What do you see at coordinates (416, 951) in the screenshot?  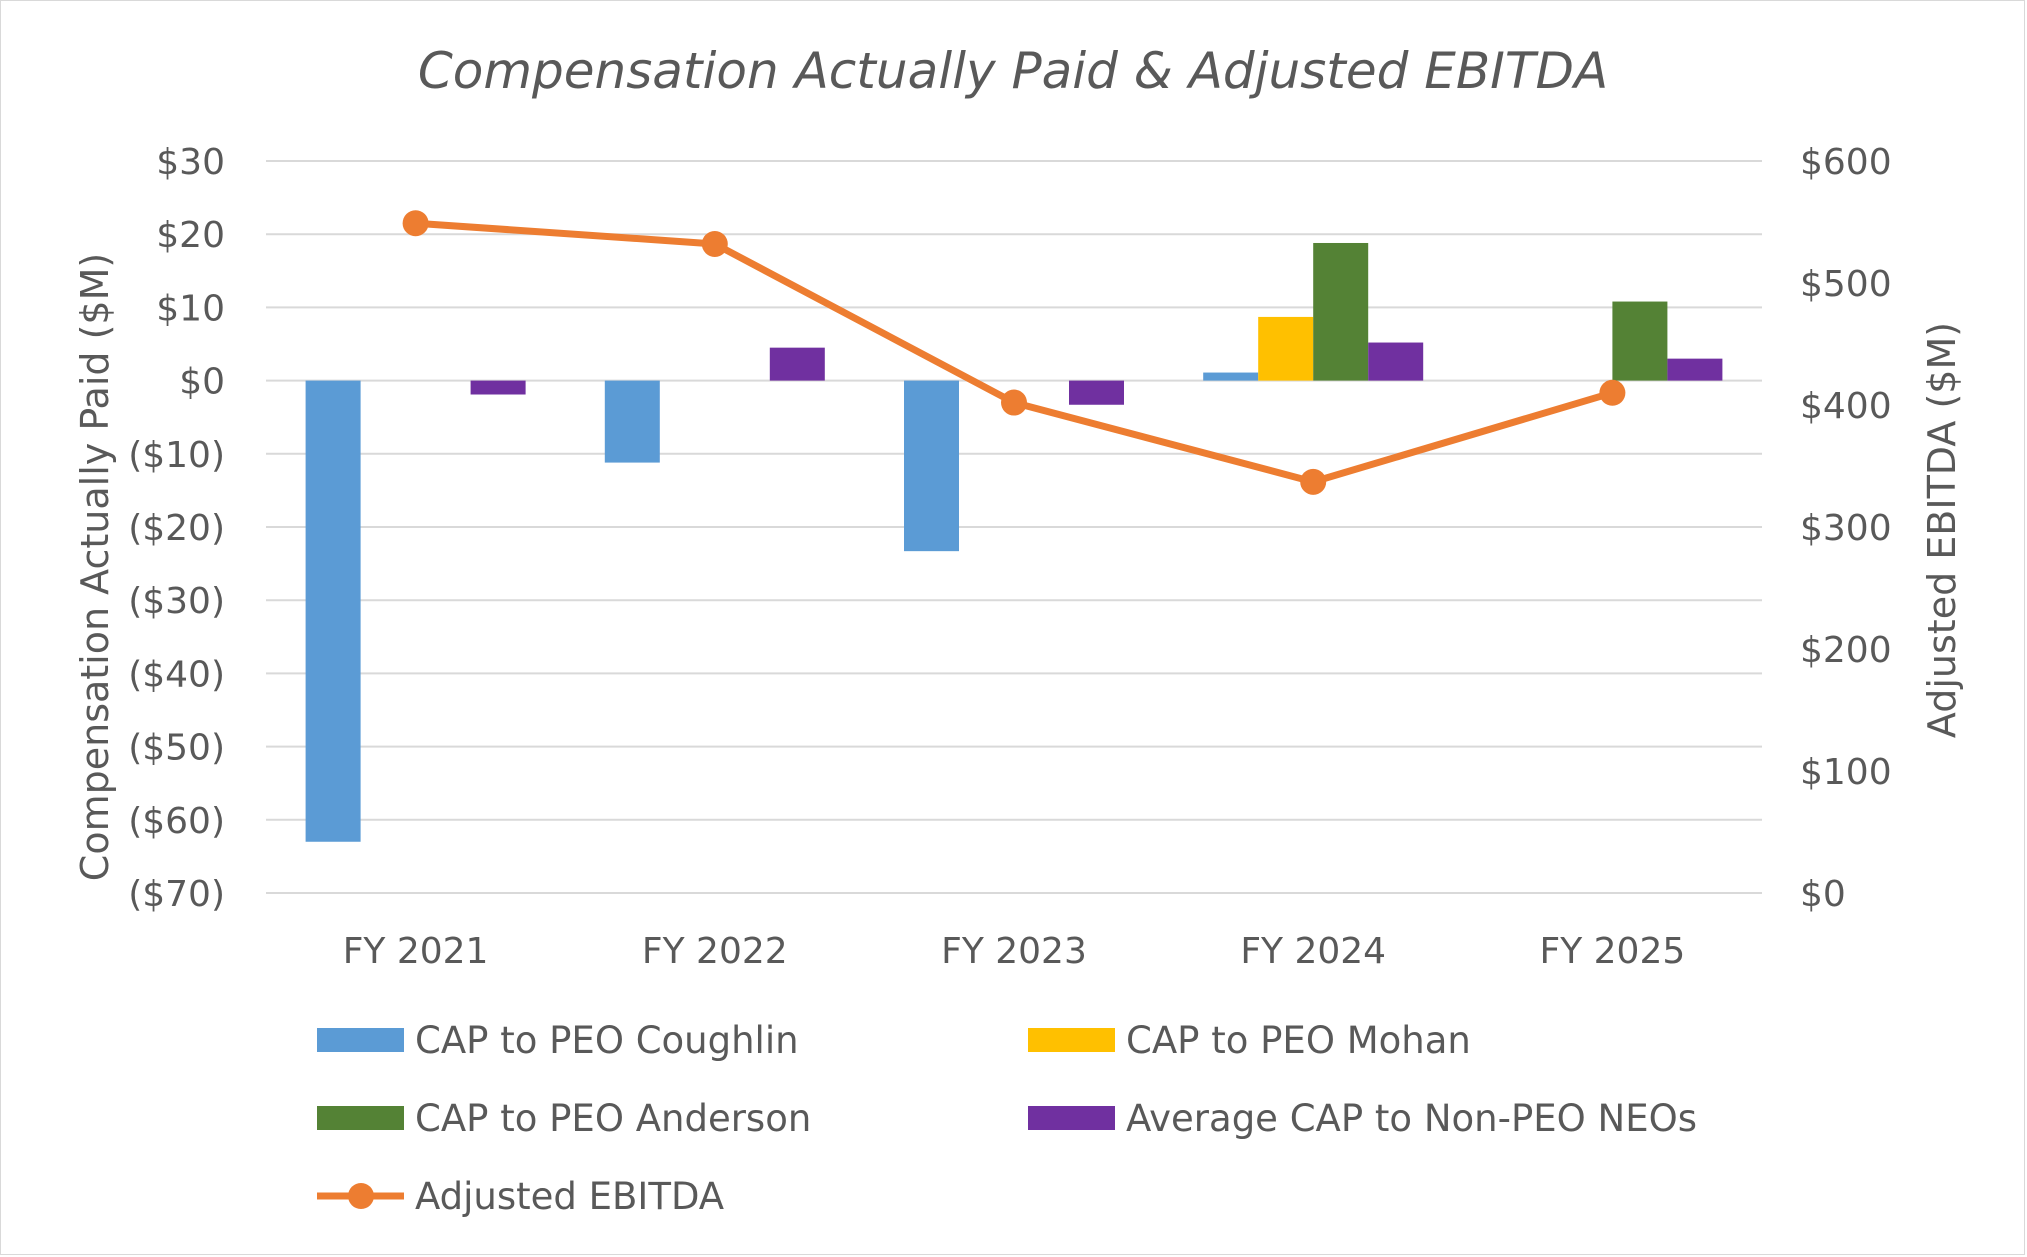 I see `x-tick-label: FY 2021` at bounding box center [416, 951].